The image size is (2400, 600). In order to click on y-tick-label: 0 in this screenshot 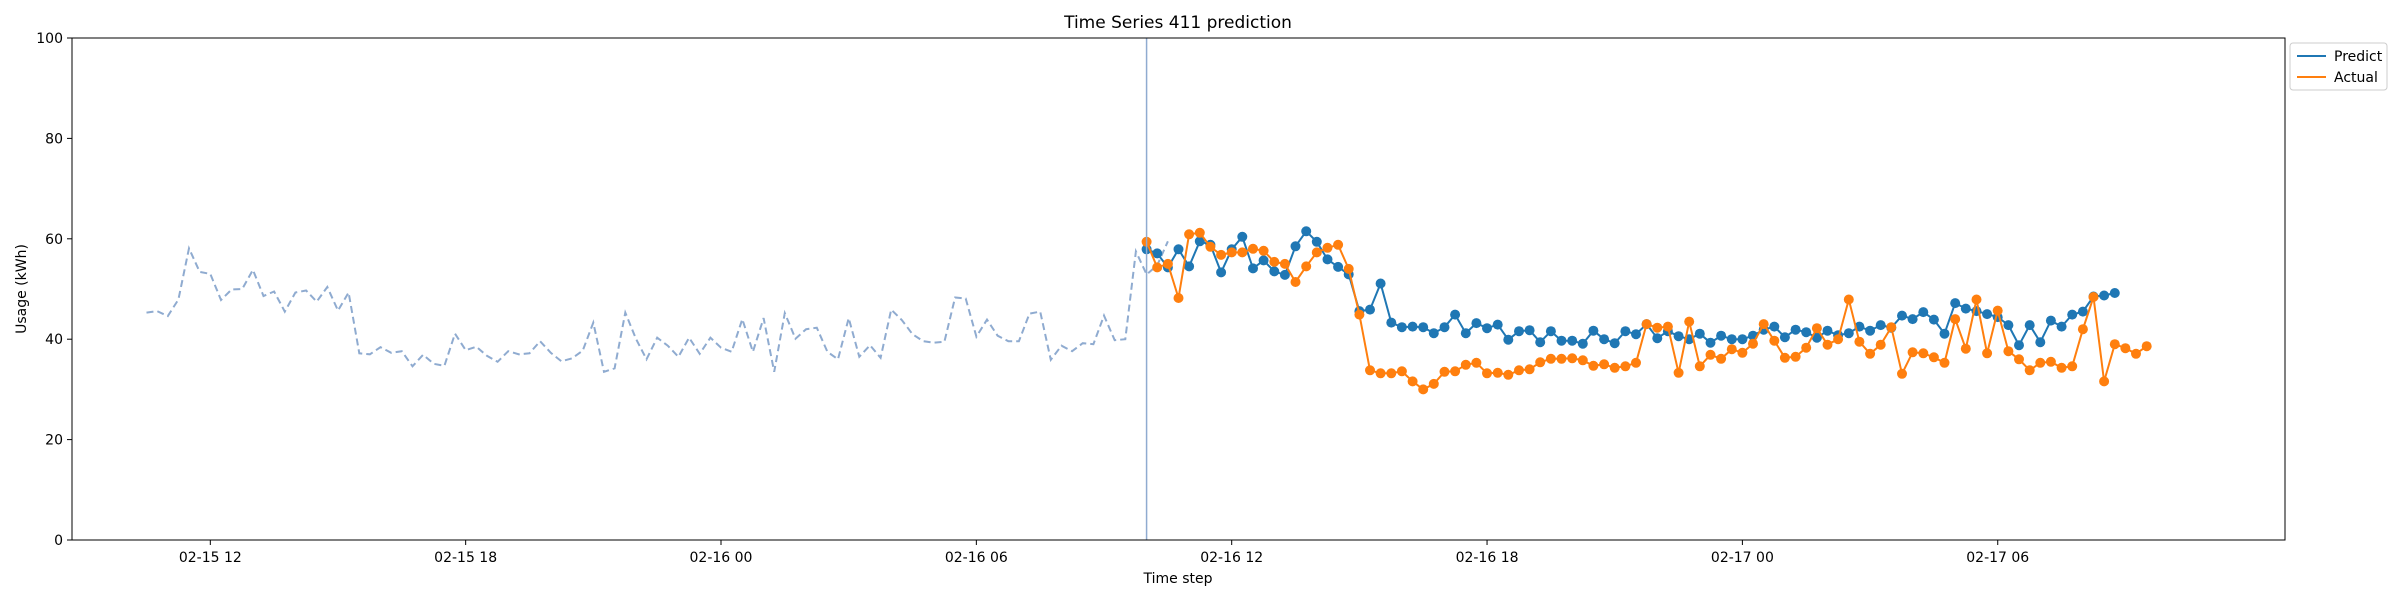, I will do `click(58, 541)`.